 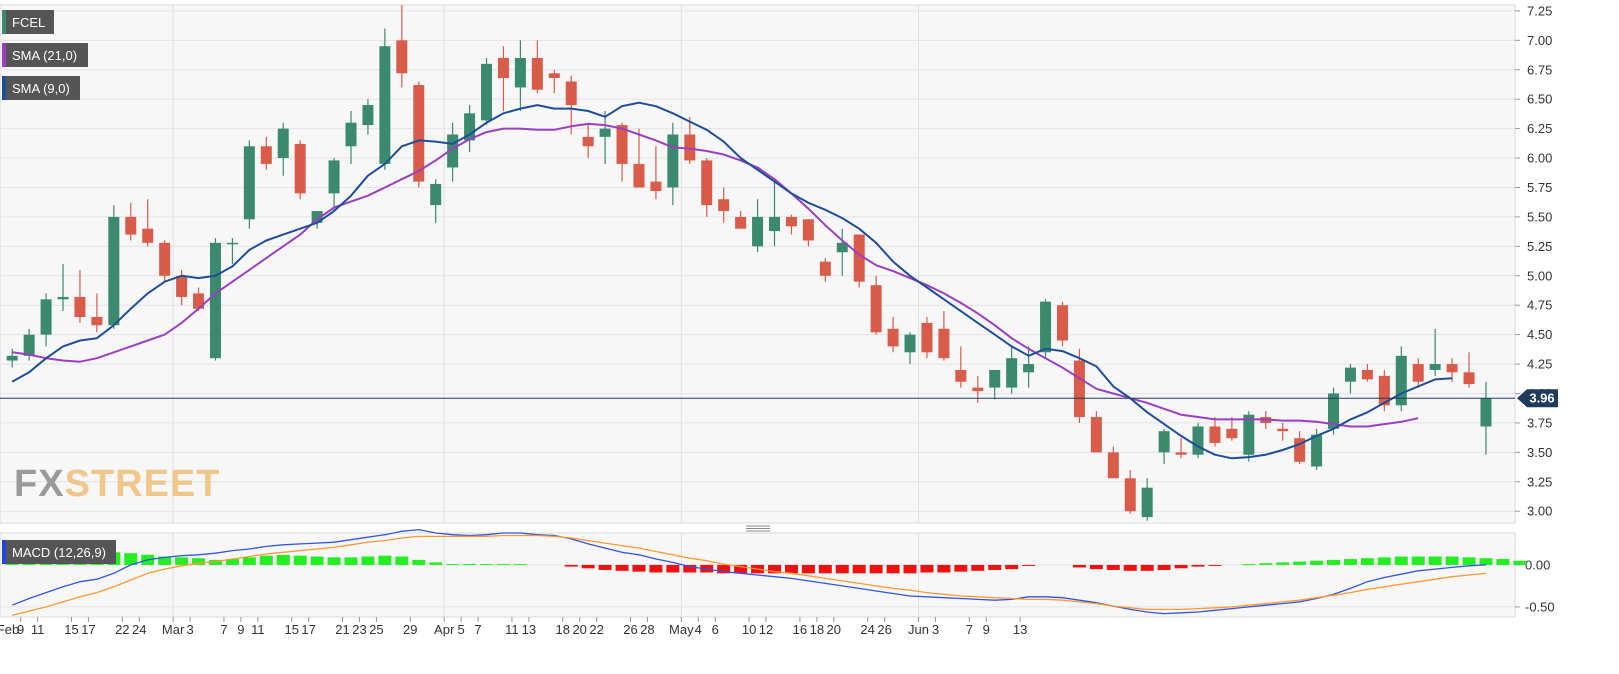 I want to click on legend-sma-21-box, so click(x=45, y=55).